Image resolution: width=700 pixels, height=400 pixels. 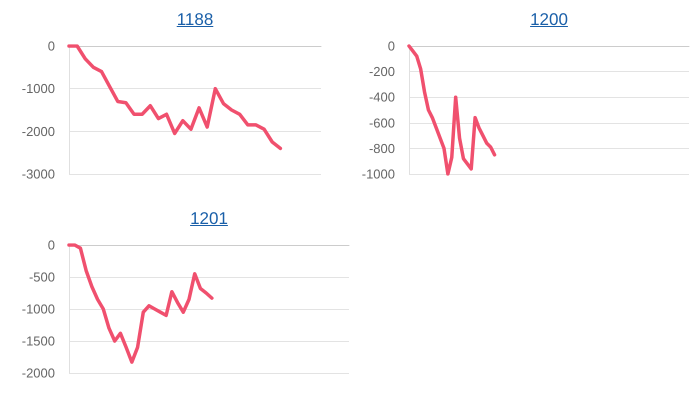 What do you see at coordinates (549, 19) in the screenshot?
I see `chart-title: 1200` at bounding box center [549, 19].